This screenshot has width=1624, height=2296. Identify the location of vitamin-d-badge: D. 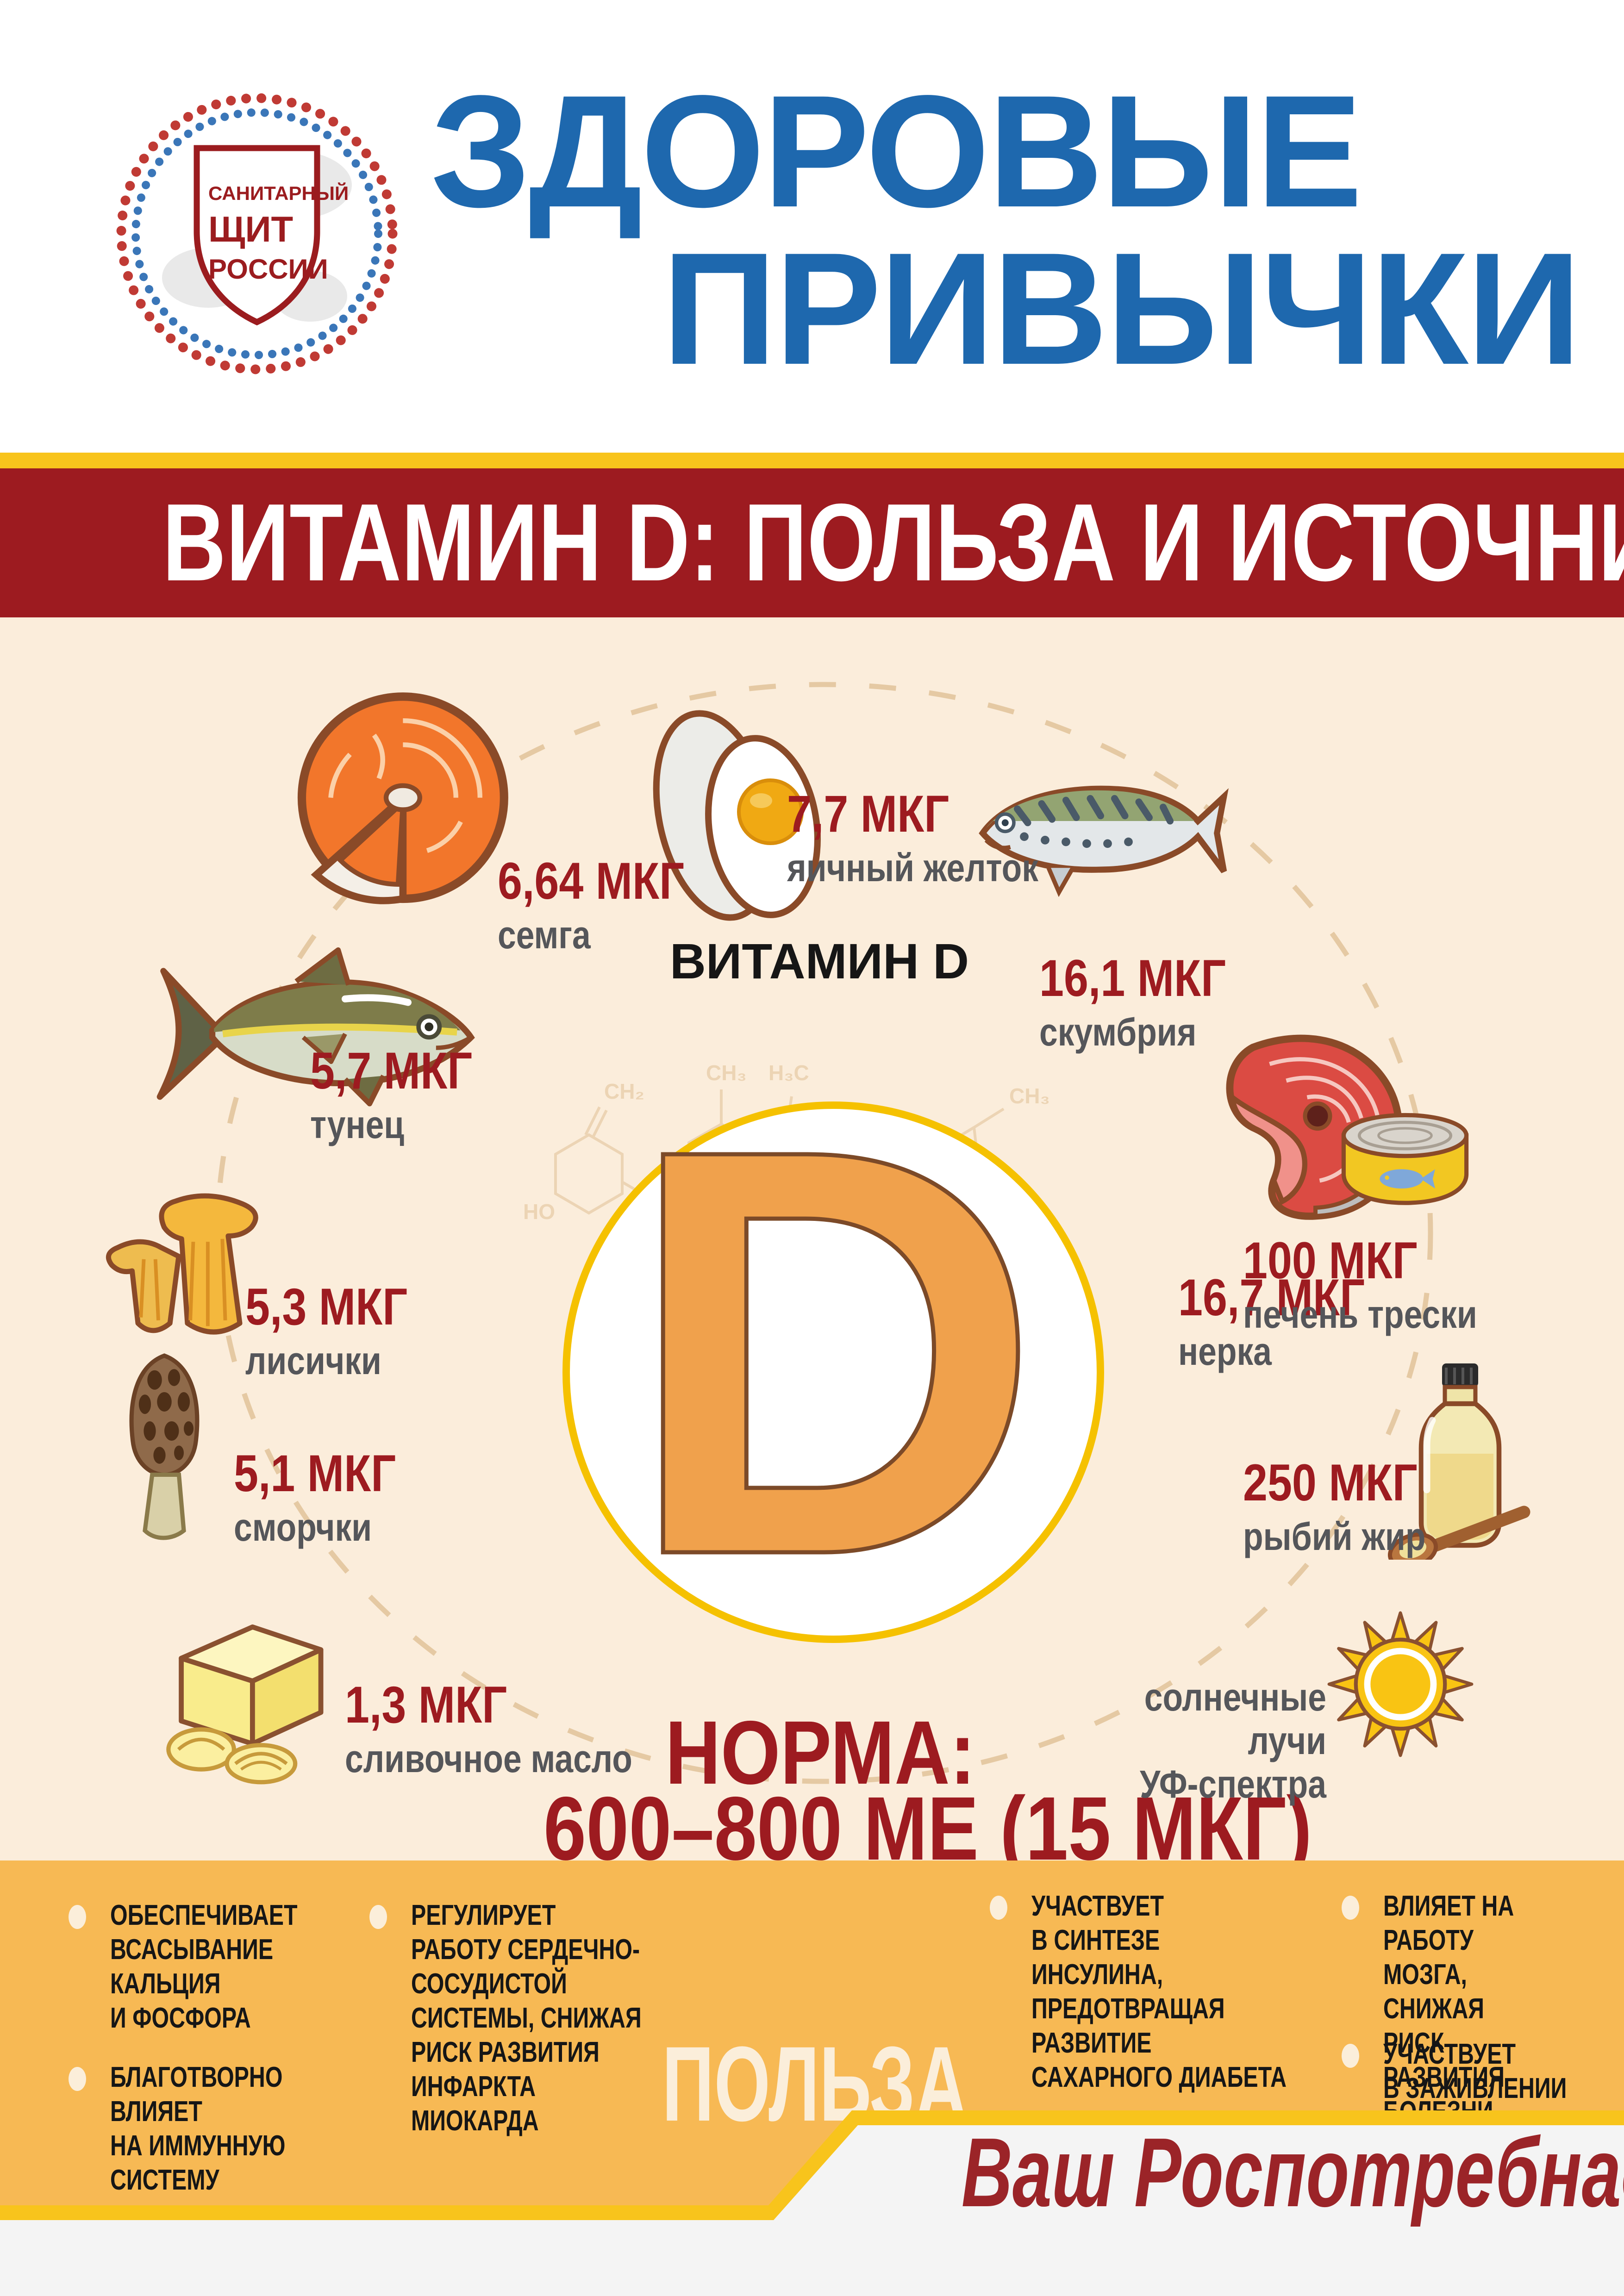
(833, 1351).